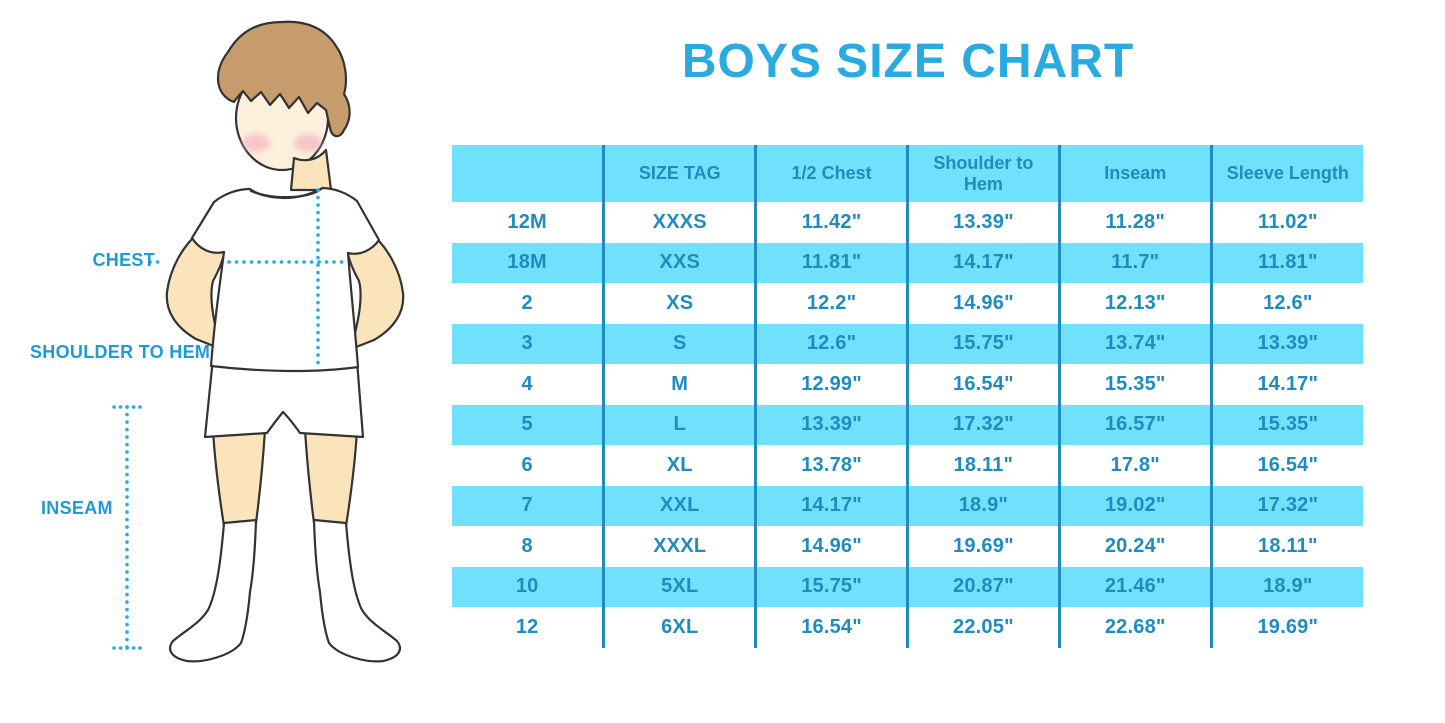  I want to click on sleeve-length-cell: 11.81", so click(1286, 262).